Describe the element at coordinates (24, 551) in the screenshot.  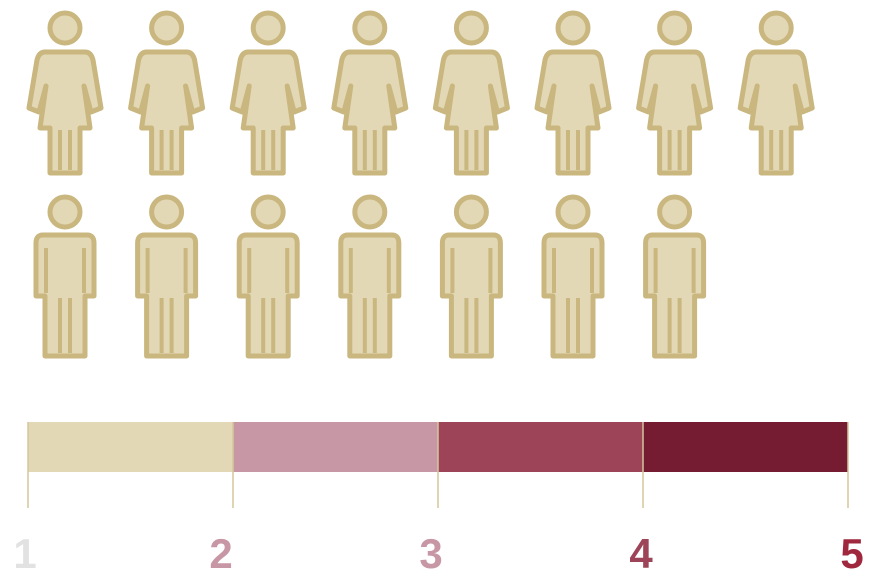
I see `scale-label: 1` at that location.